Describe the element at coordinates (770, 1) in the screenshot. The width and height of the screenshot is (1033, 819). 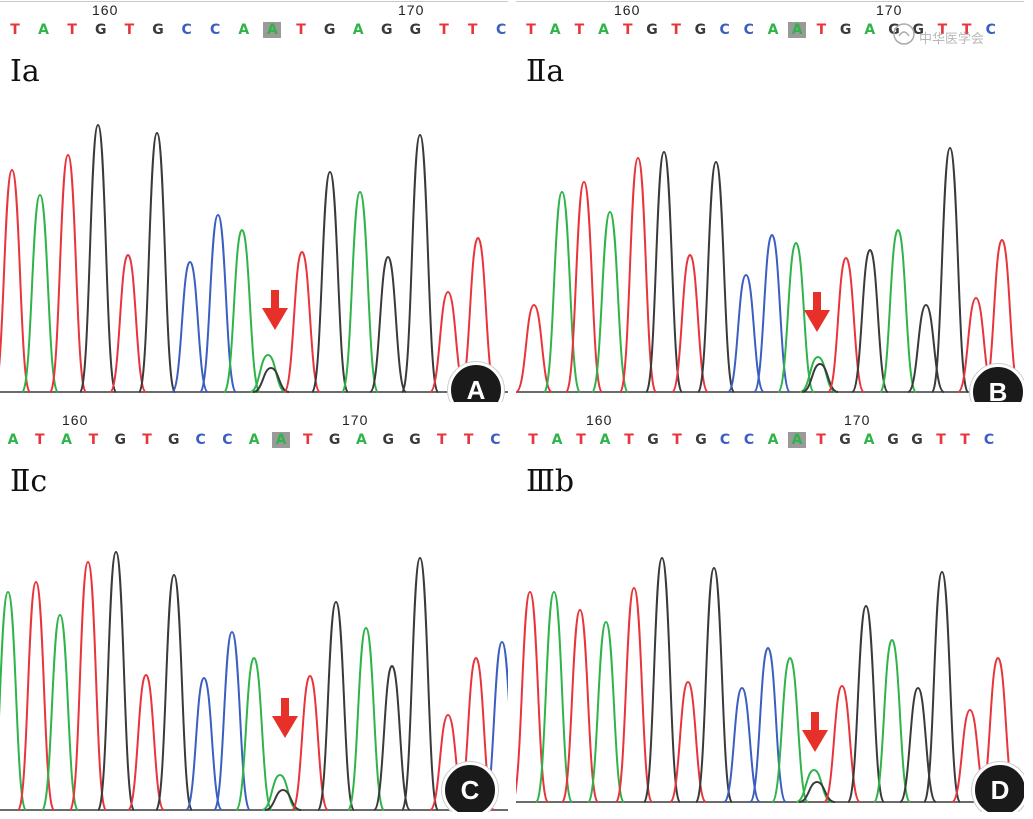
I see `ruler-line` at that location.